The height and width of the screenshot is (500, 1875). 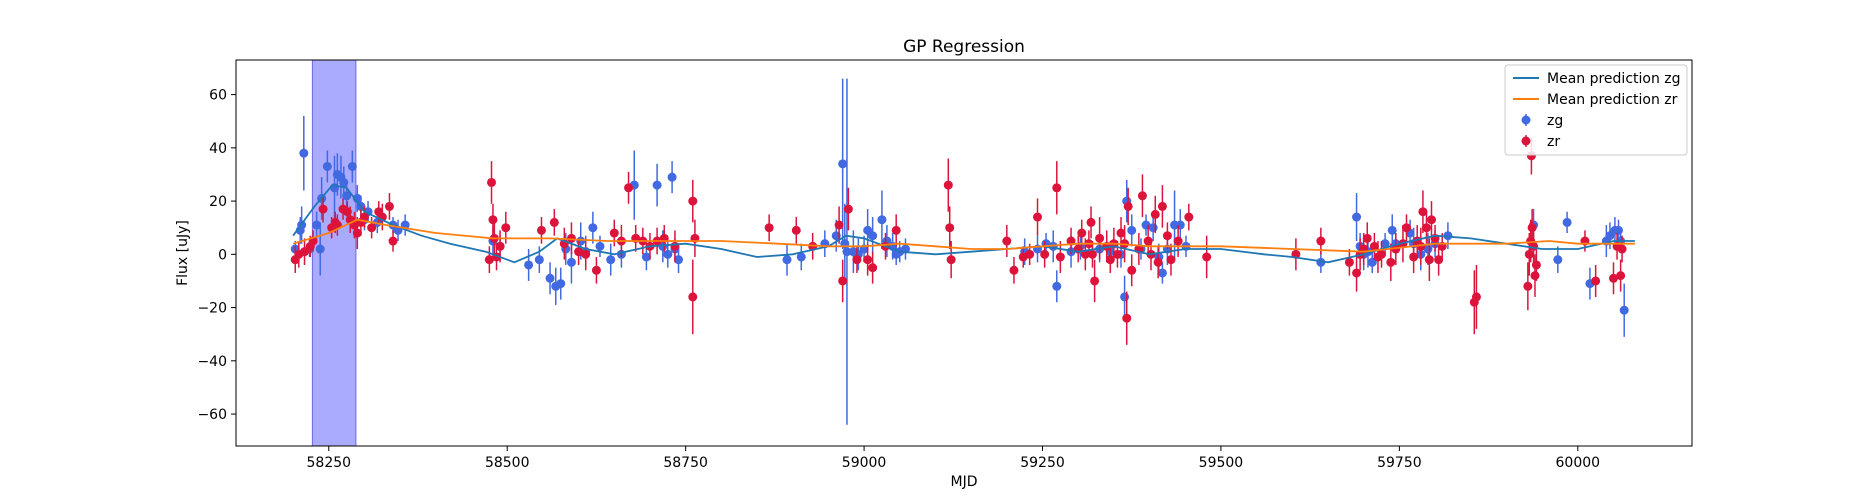 I want to click on y-tick-label: 60, so click(x=218, y=96).